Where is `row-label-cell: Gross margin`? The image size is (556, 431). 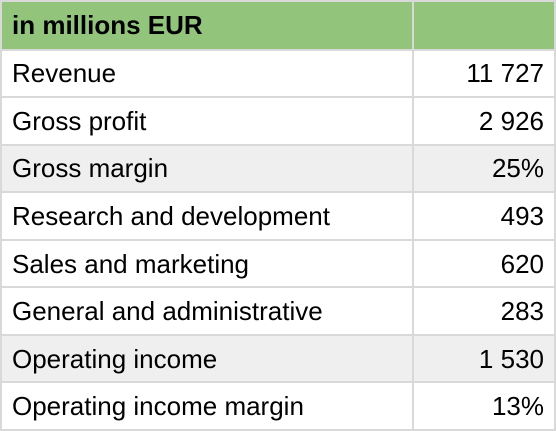 row-label-cell: Gross margin is located at coordinates (207, 168).